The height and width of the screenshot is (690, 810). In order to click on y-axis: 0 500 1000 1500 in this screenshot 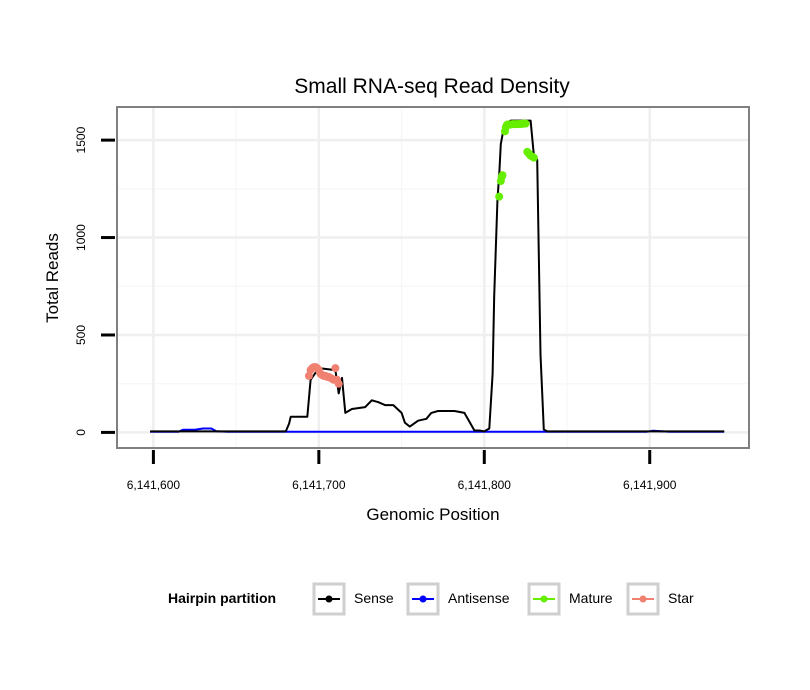, I will do `click(94, 281)`.